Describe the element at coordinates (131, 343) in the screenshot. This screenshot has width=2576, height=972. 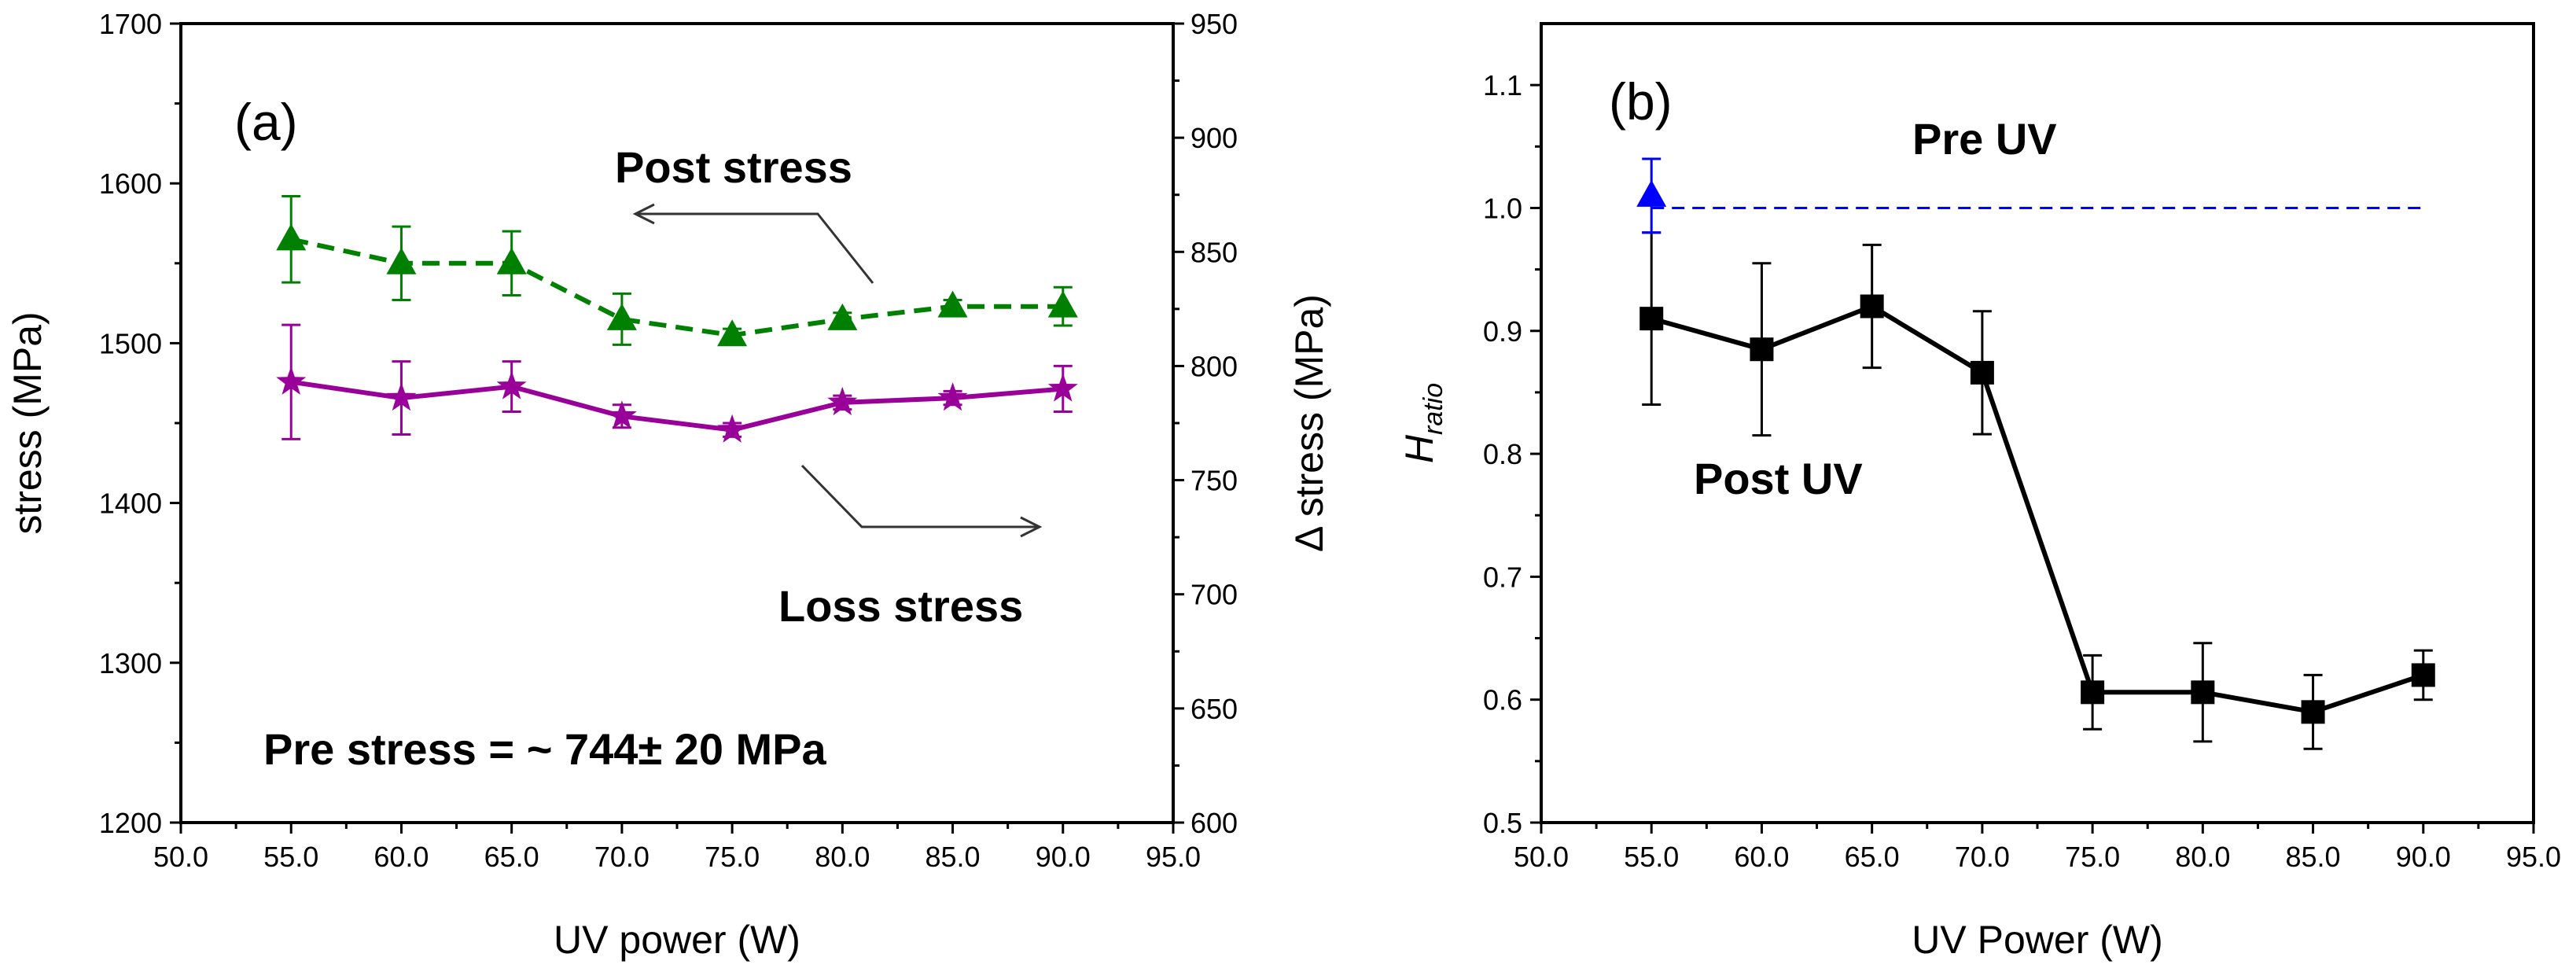
I see `panel-a-y-tick-label: 1500` at that location.